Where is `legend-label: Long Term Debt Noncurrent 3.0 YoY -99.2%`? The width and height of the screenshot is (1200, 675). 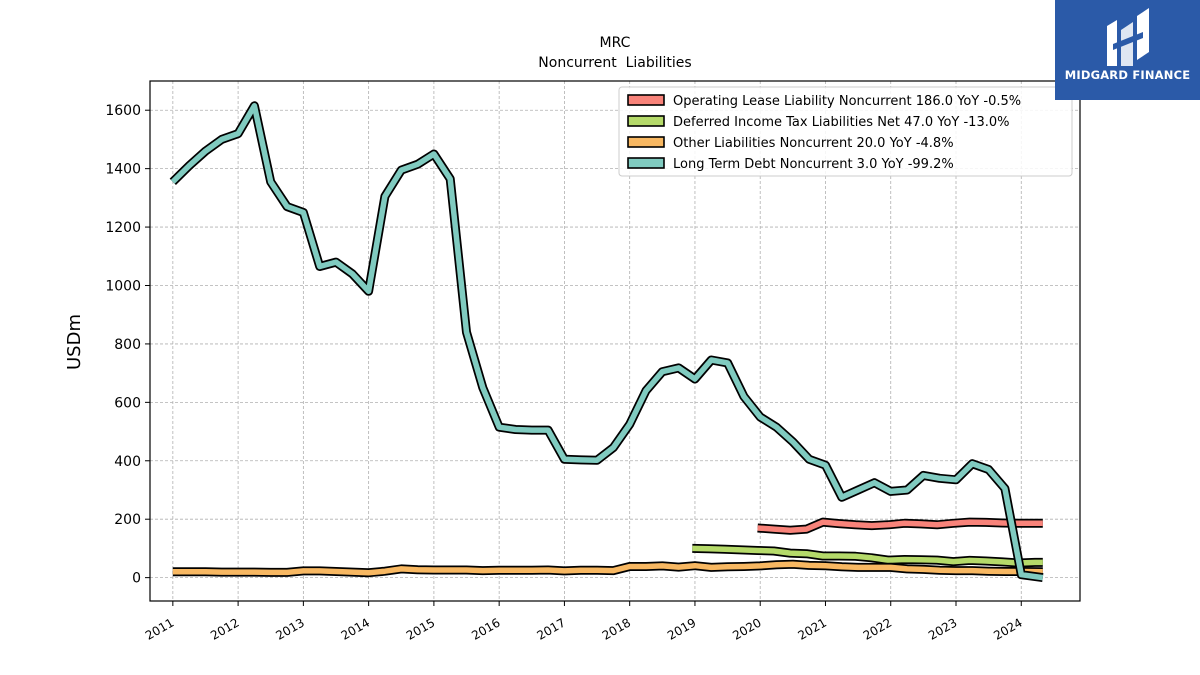 legend-label: Long Term Debt Noncurrent 3.0 YoY -99.2% is located at coordinates (813, 164).